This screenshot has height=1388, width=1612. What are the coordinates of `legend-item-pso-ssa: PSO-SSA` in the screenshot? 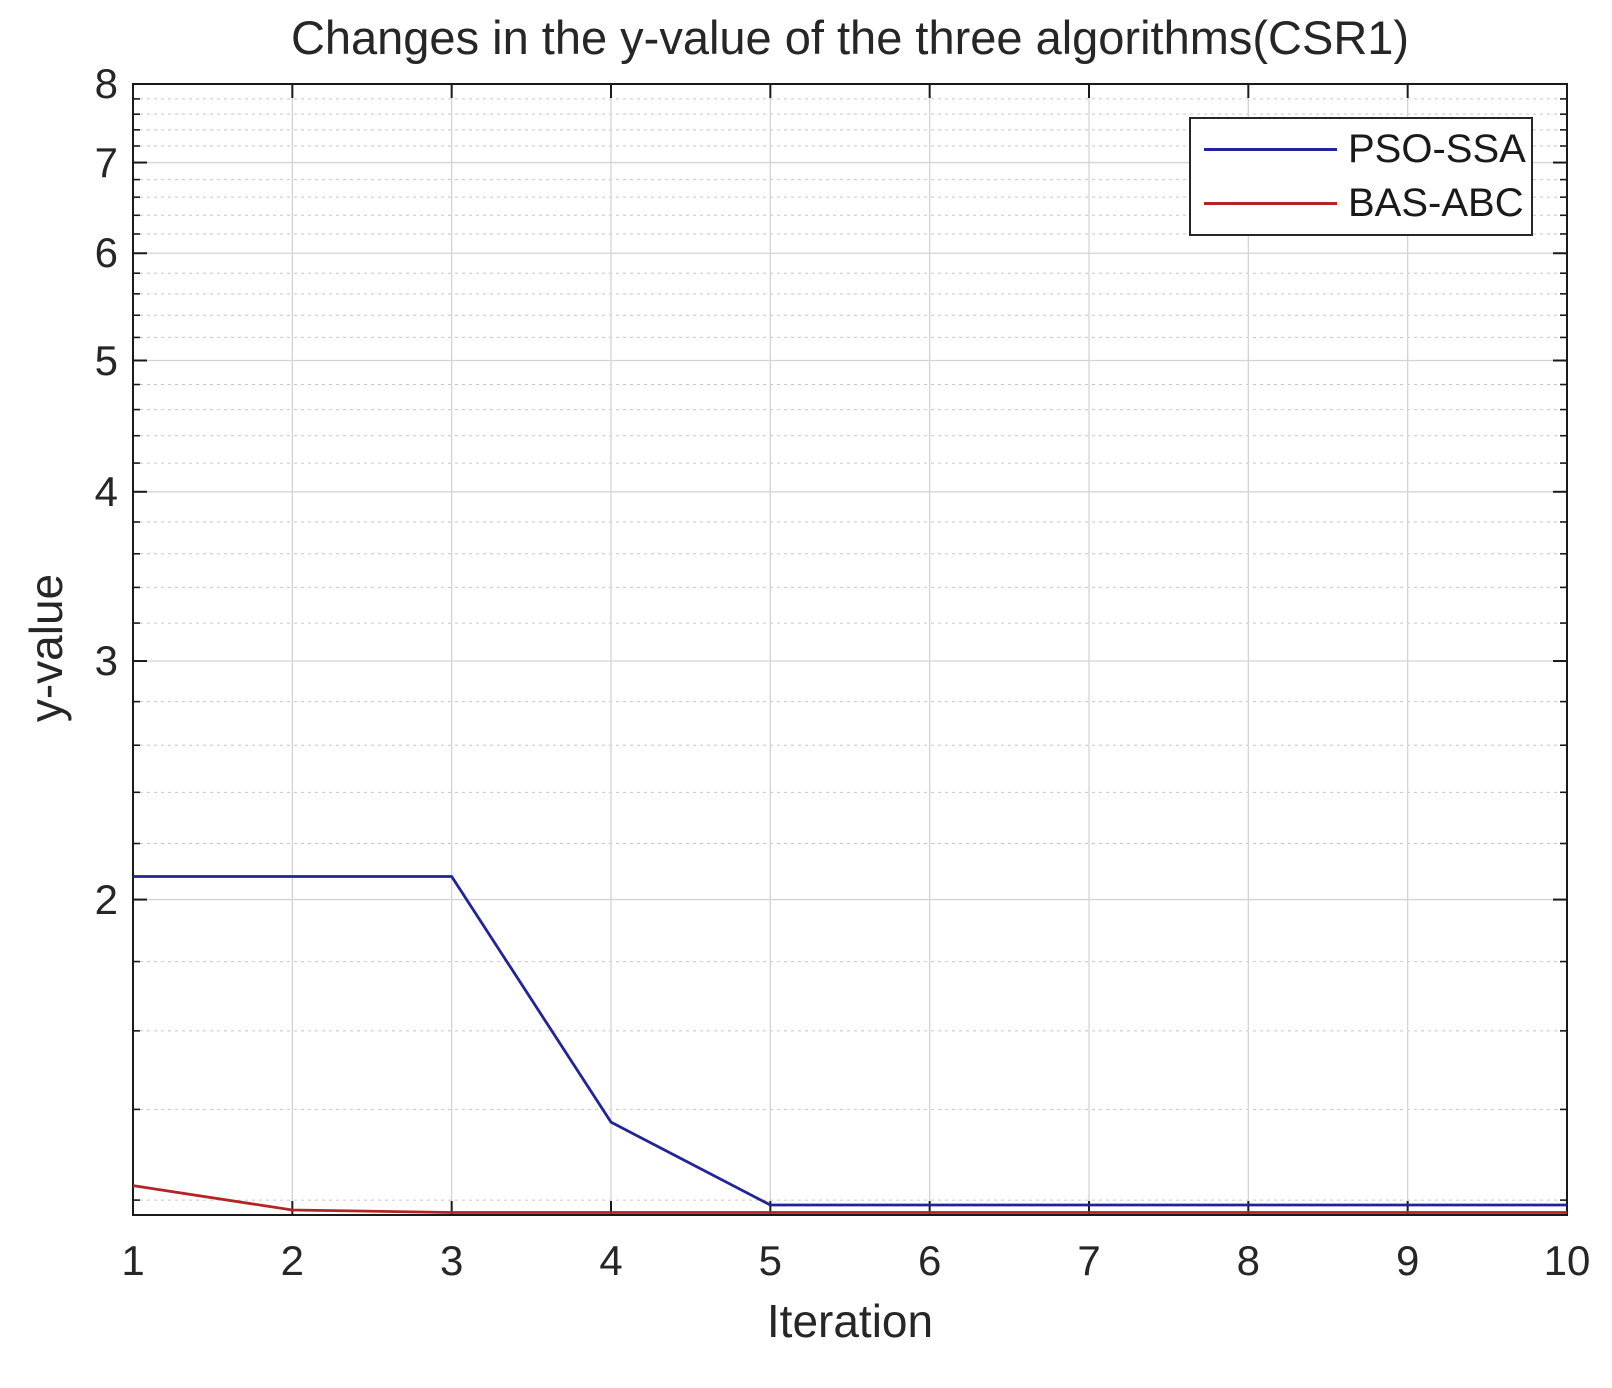 It's located at (1367, 149).